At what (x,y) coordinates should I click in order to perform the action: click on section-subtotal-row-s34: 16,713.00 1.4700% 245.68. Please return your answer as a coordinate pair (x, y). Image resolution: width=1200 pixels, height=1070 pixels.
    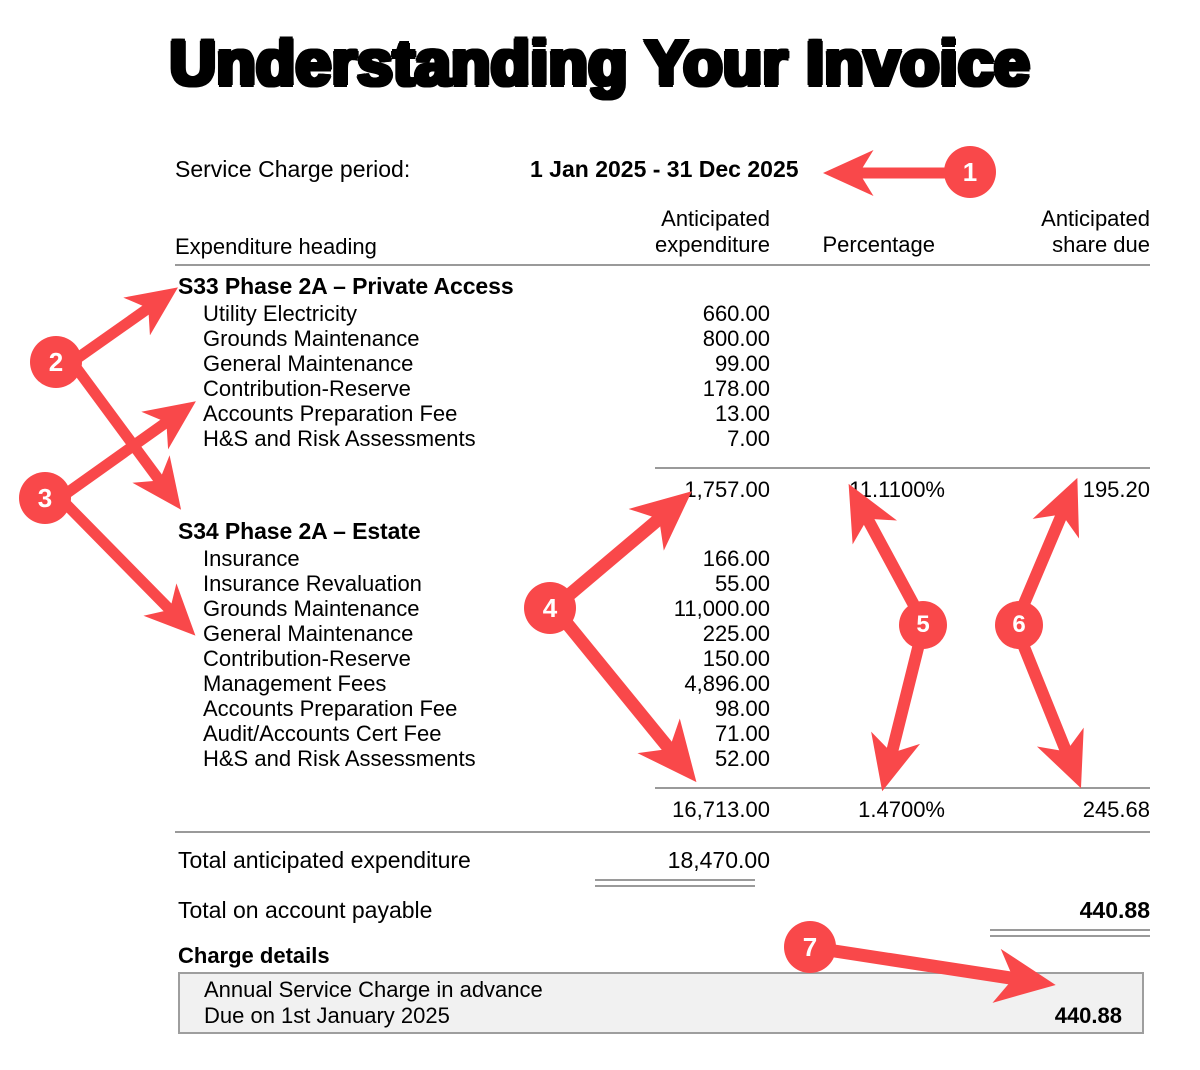
    Looking at the image, I should click on (662, 810).